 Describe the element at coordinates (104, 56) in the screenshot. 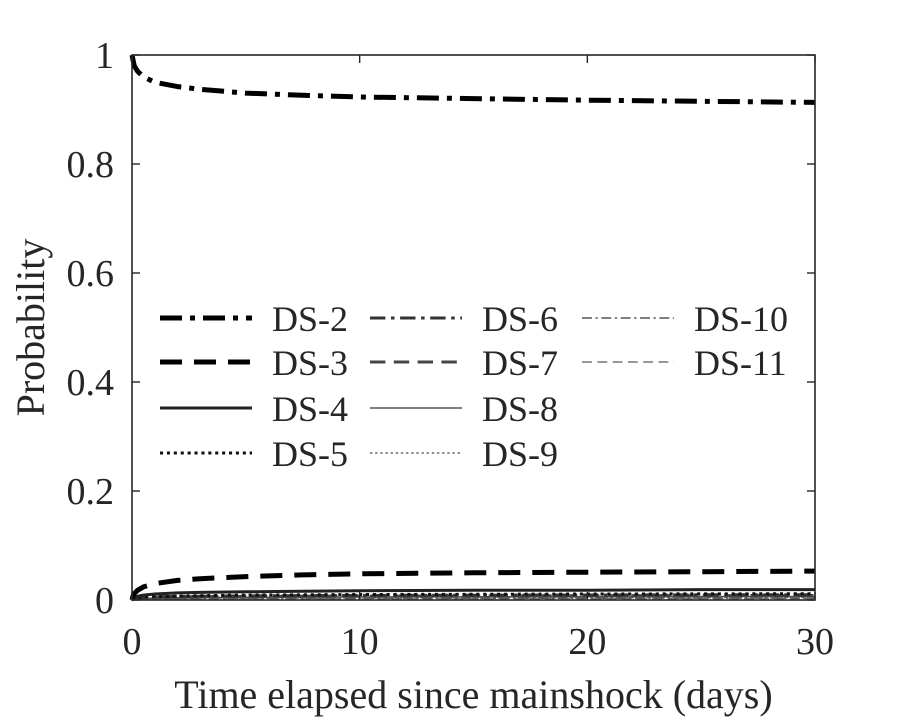

I see `y-tick-label: 1` at that location.